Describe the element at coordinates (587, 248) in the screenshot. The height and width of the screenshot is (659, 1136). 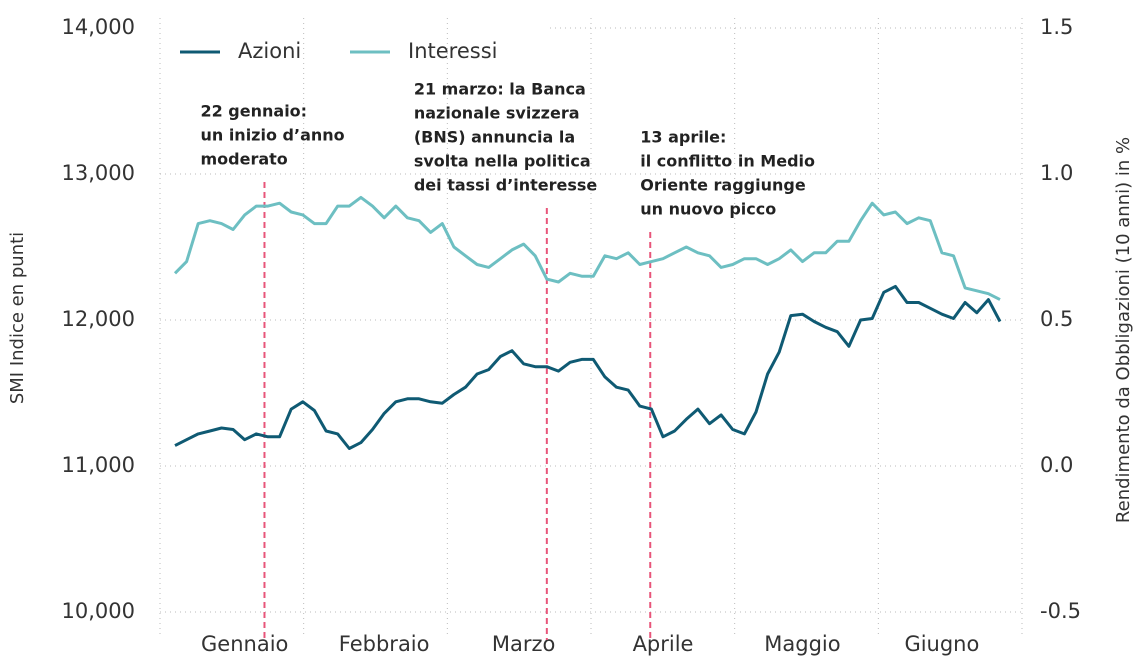
I see `line-series` at that location.